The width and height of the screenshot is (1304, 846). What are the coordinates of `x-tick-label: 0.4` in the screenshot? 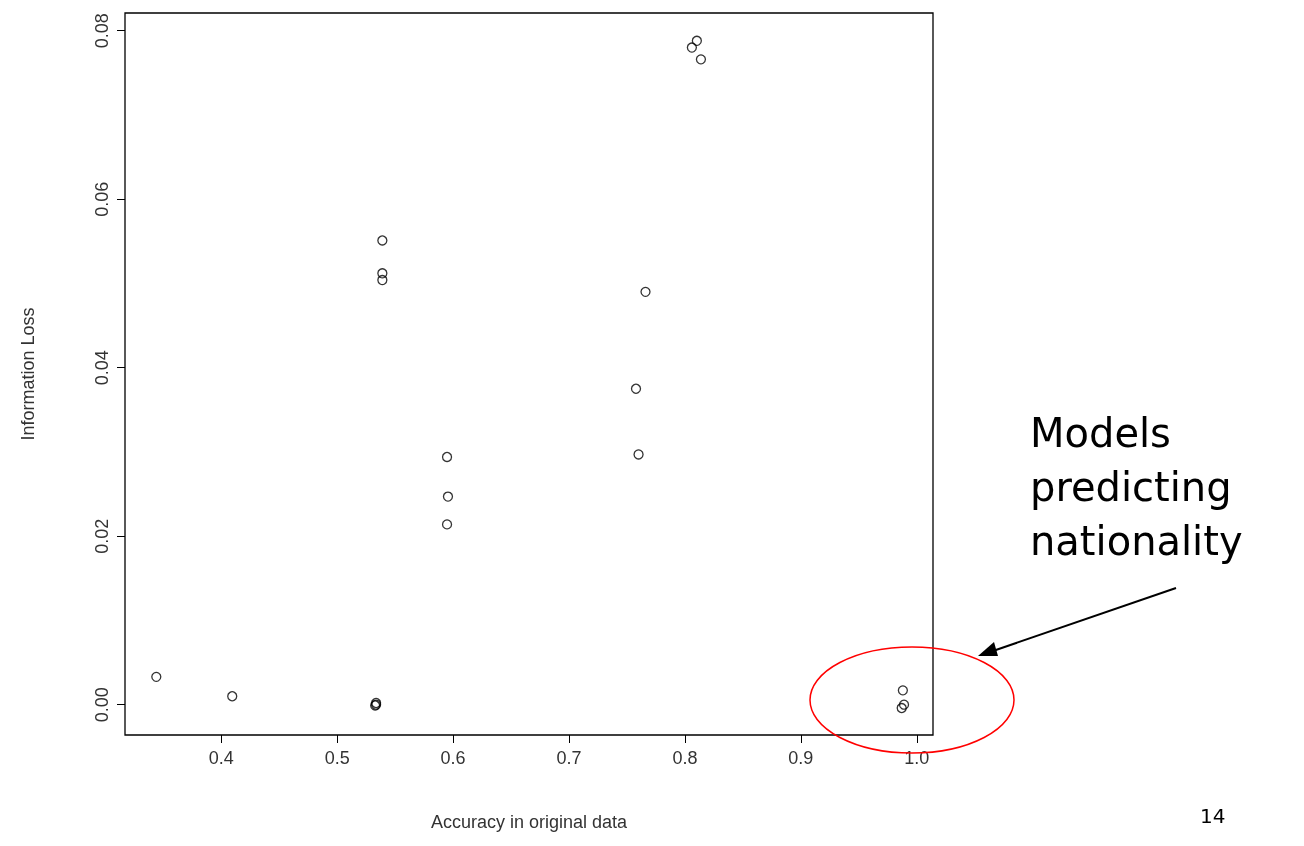 It's located at (221, 758).